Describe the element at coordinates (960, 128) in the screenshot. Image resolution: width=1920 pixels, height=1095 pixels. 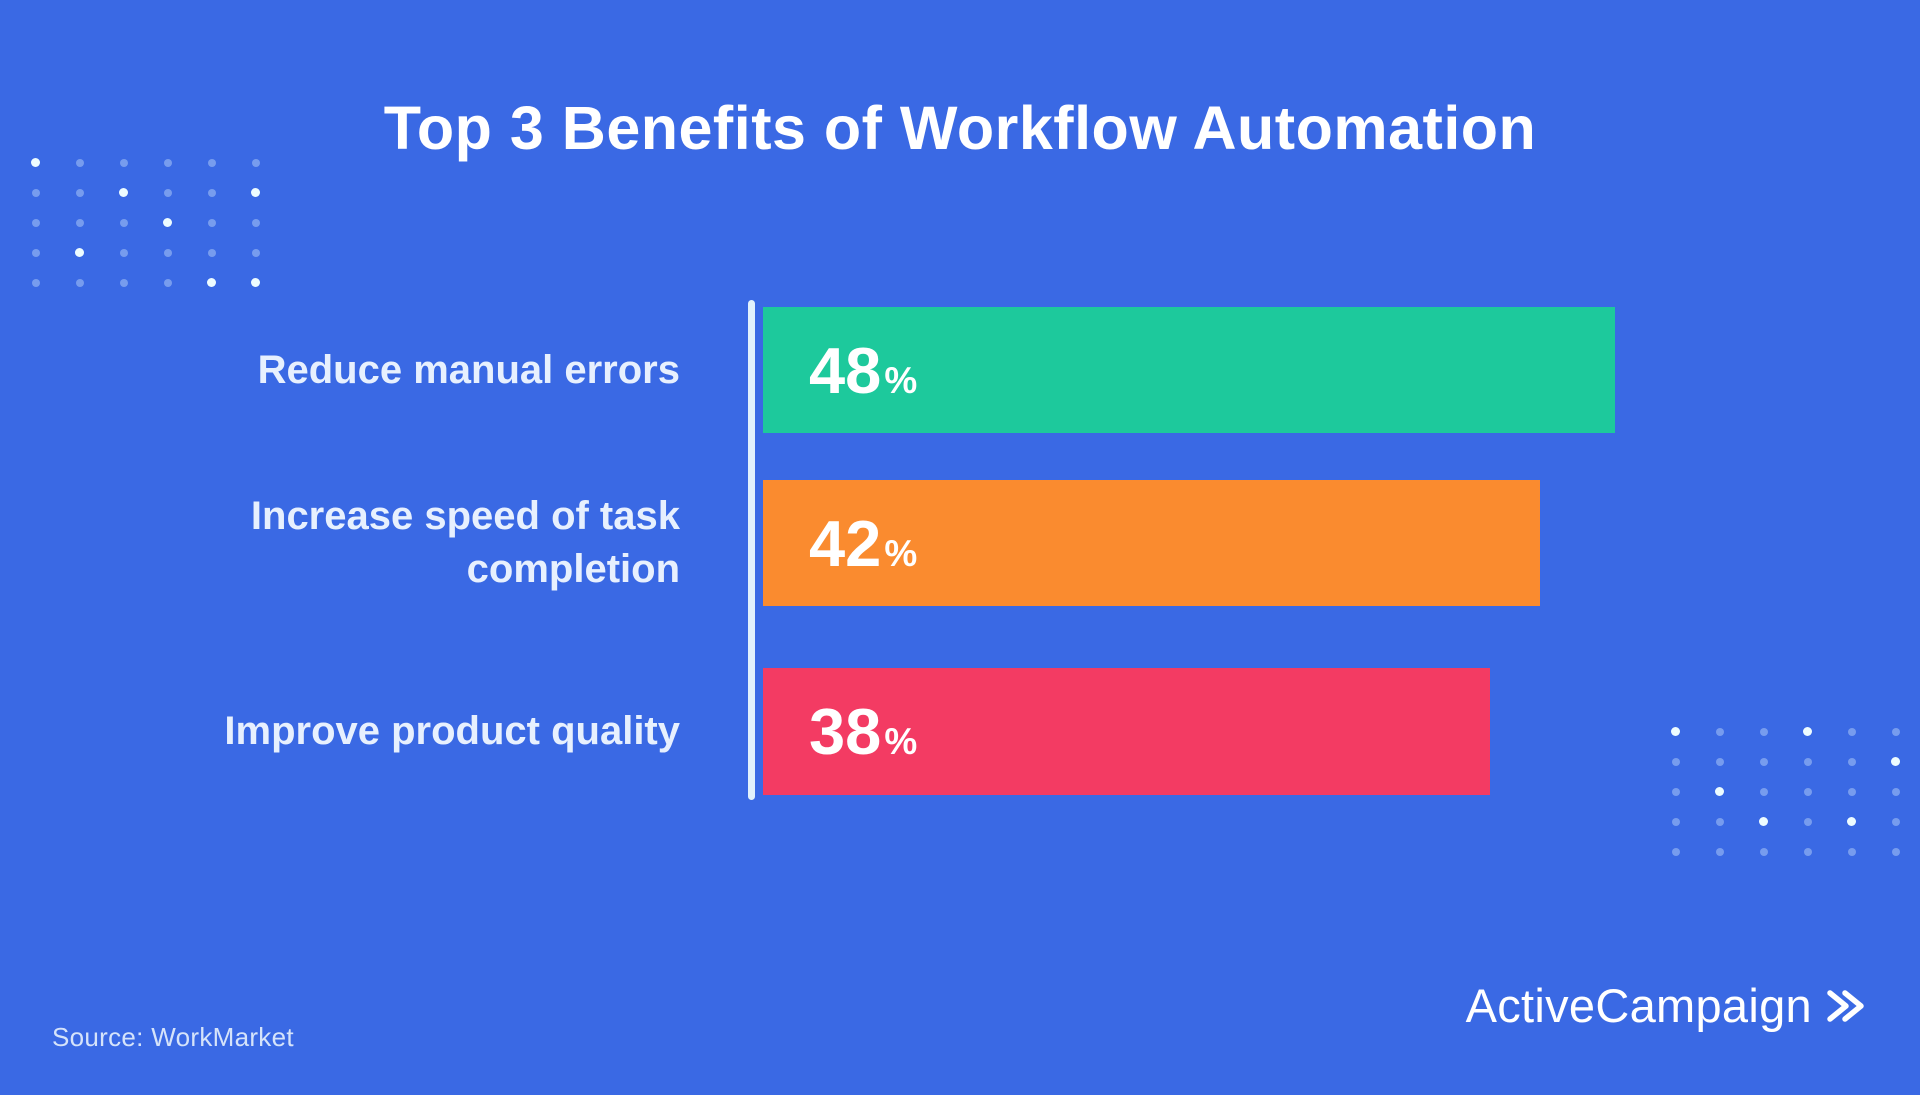
I see `chart-title: Top 3 Benefits of Workflow Automation` at that location.